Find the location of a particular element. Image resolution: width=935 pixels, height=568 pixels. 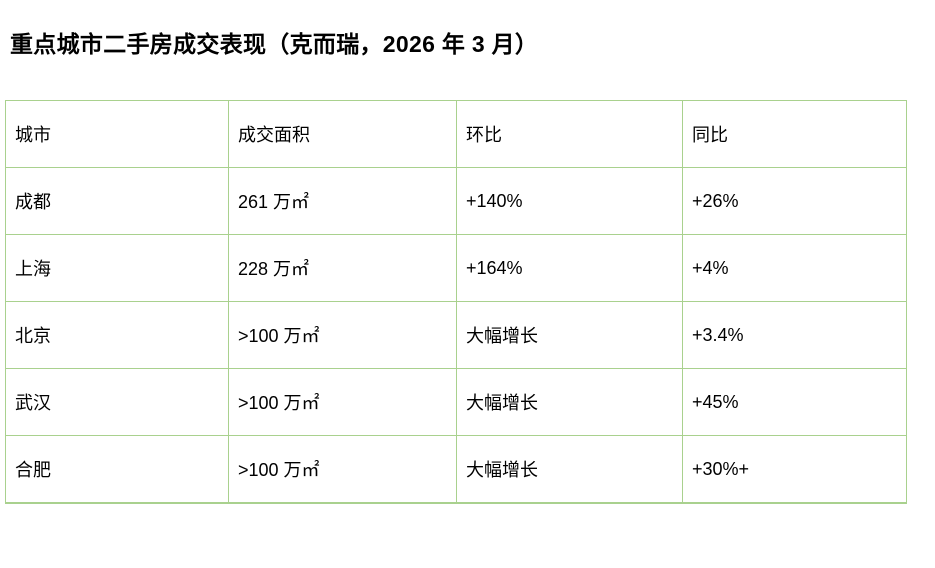

table-header-row: 城市 成交面积 环比 同比 is located at coordinates (456, 134).